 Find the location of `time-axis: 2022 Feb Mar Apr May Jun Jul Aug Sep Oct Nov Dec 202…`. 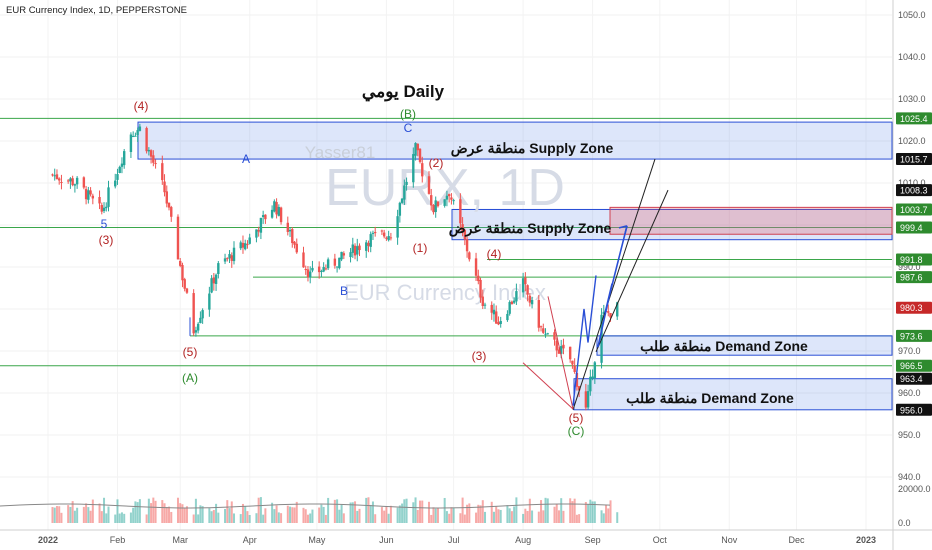

time-axis: 2022 Feb Mar Apr May Jun Jul Aug Sep Oct Nov Dec 202… is located at coordinates (466, 537).